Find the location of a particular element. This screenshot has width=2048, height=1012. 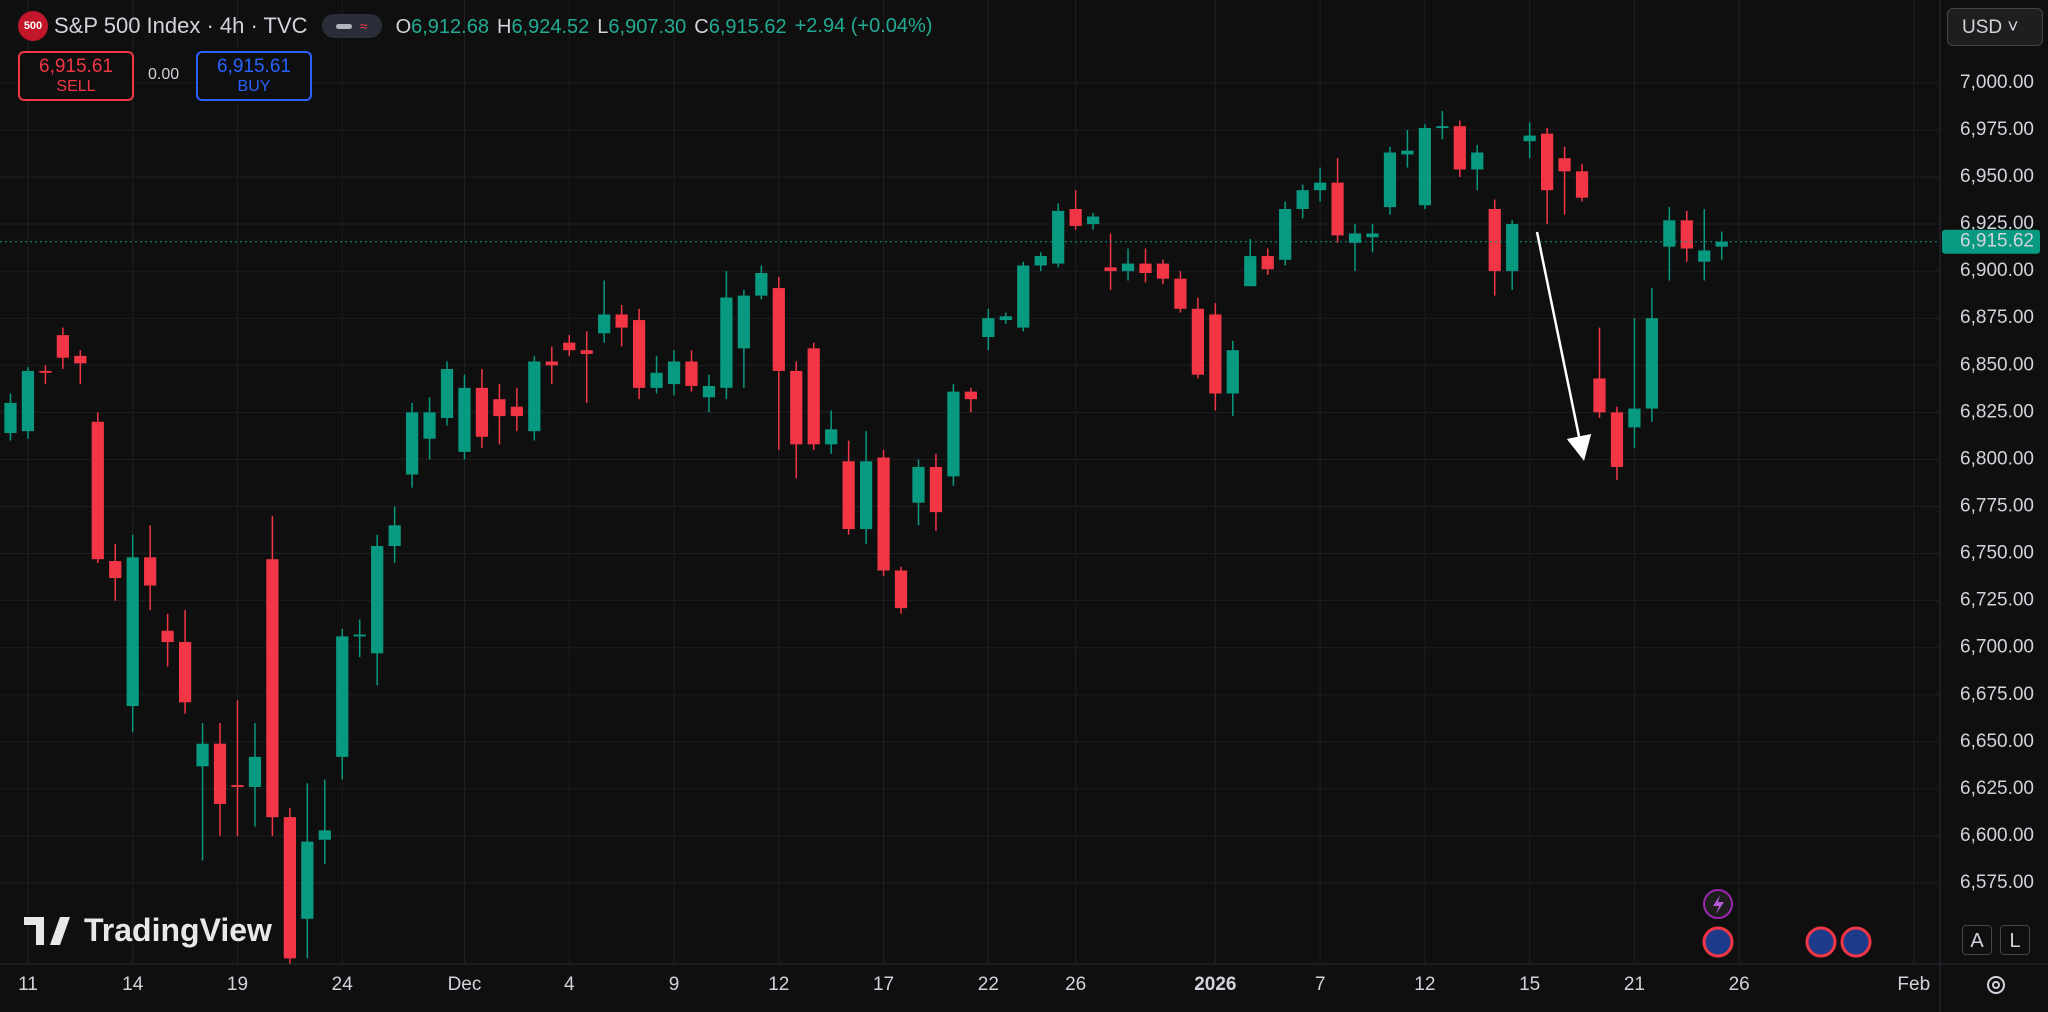

buy-button: 6,915.61 BUY is located at coordinates (254, 76).